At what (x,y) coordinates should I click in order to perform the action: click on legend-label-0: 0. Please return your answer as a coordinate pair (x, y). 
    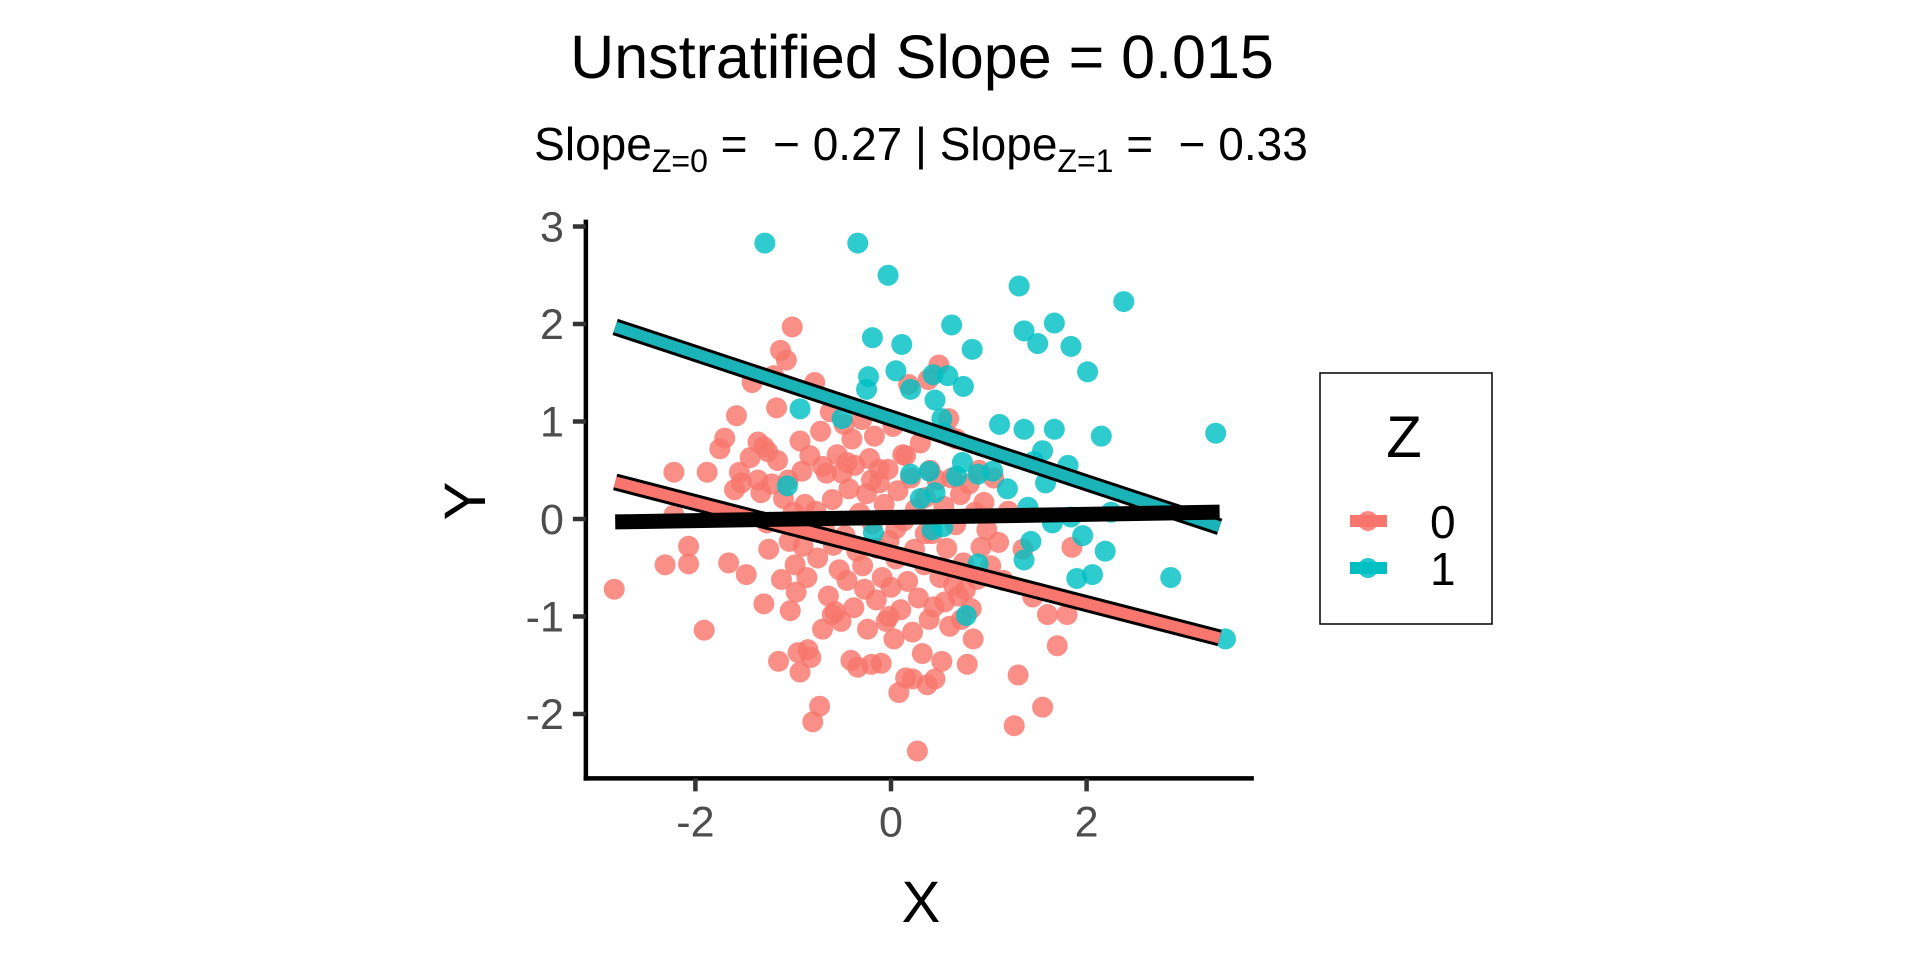
    Looking at the image, I should click on (1443, 522).